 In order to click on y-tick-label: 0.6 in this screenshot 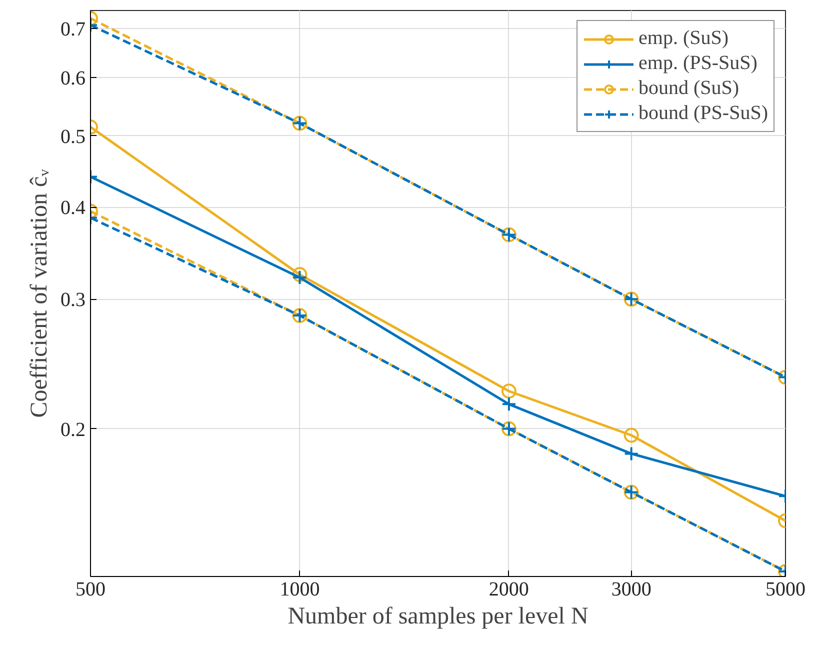, I will do `click(73, 79)`.